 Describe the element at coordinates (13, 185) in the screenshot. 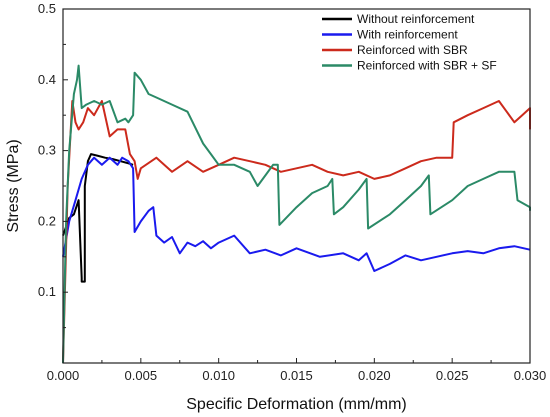

I see `y-axis-title: Stress (MPa)` at that location.